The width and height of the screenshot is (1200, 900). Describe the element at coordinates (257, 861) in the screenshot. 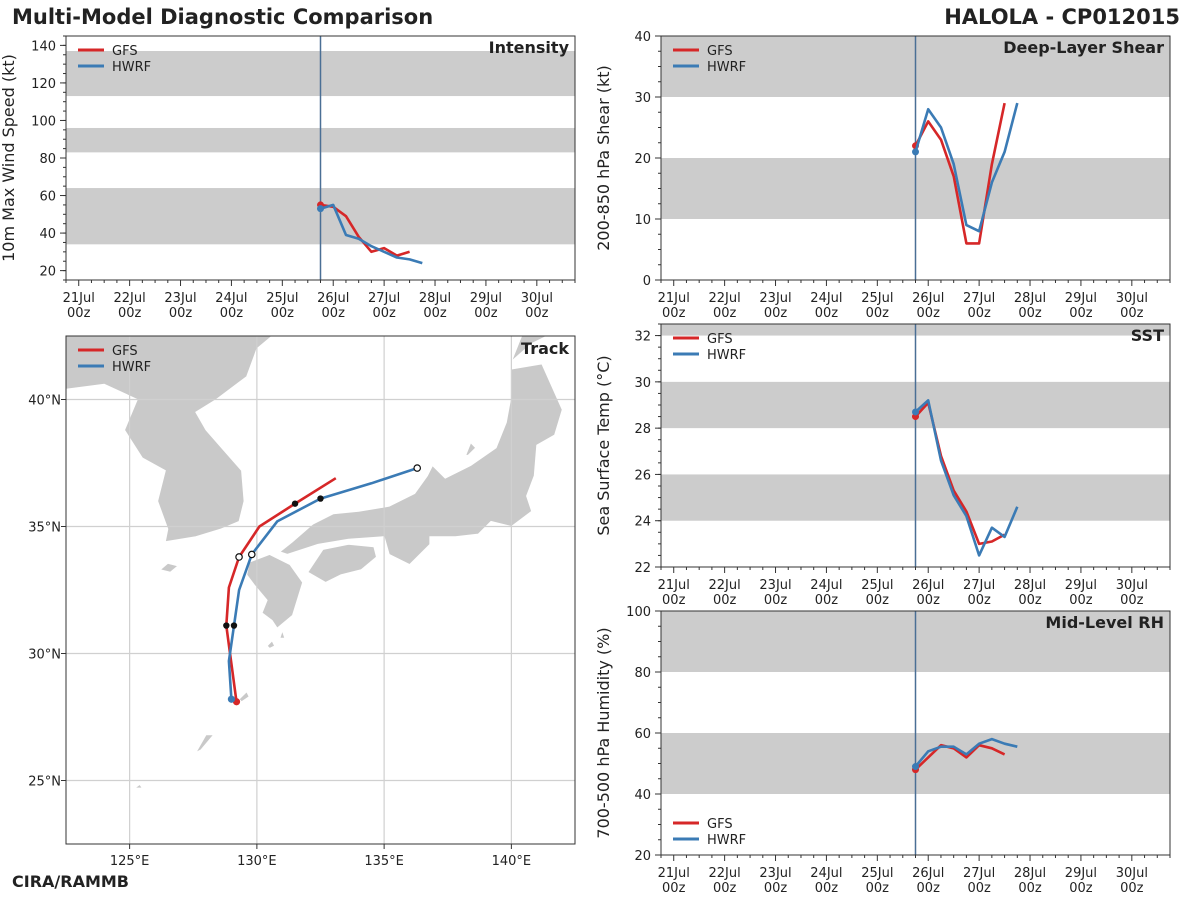

I see `longitude-label: 130°E` at that location.